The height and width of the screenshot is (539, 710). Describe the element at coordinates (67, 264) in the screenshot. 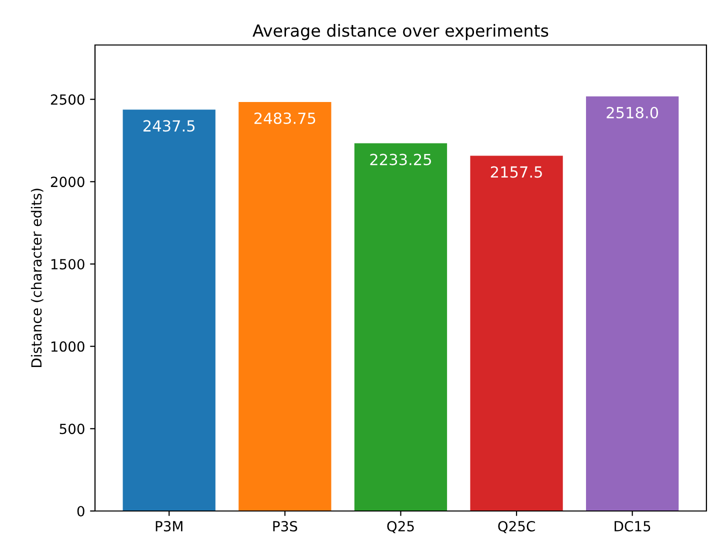

I see `y-tick-label: 1500` at that location.